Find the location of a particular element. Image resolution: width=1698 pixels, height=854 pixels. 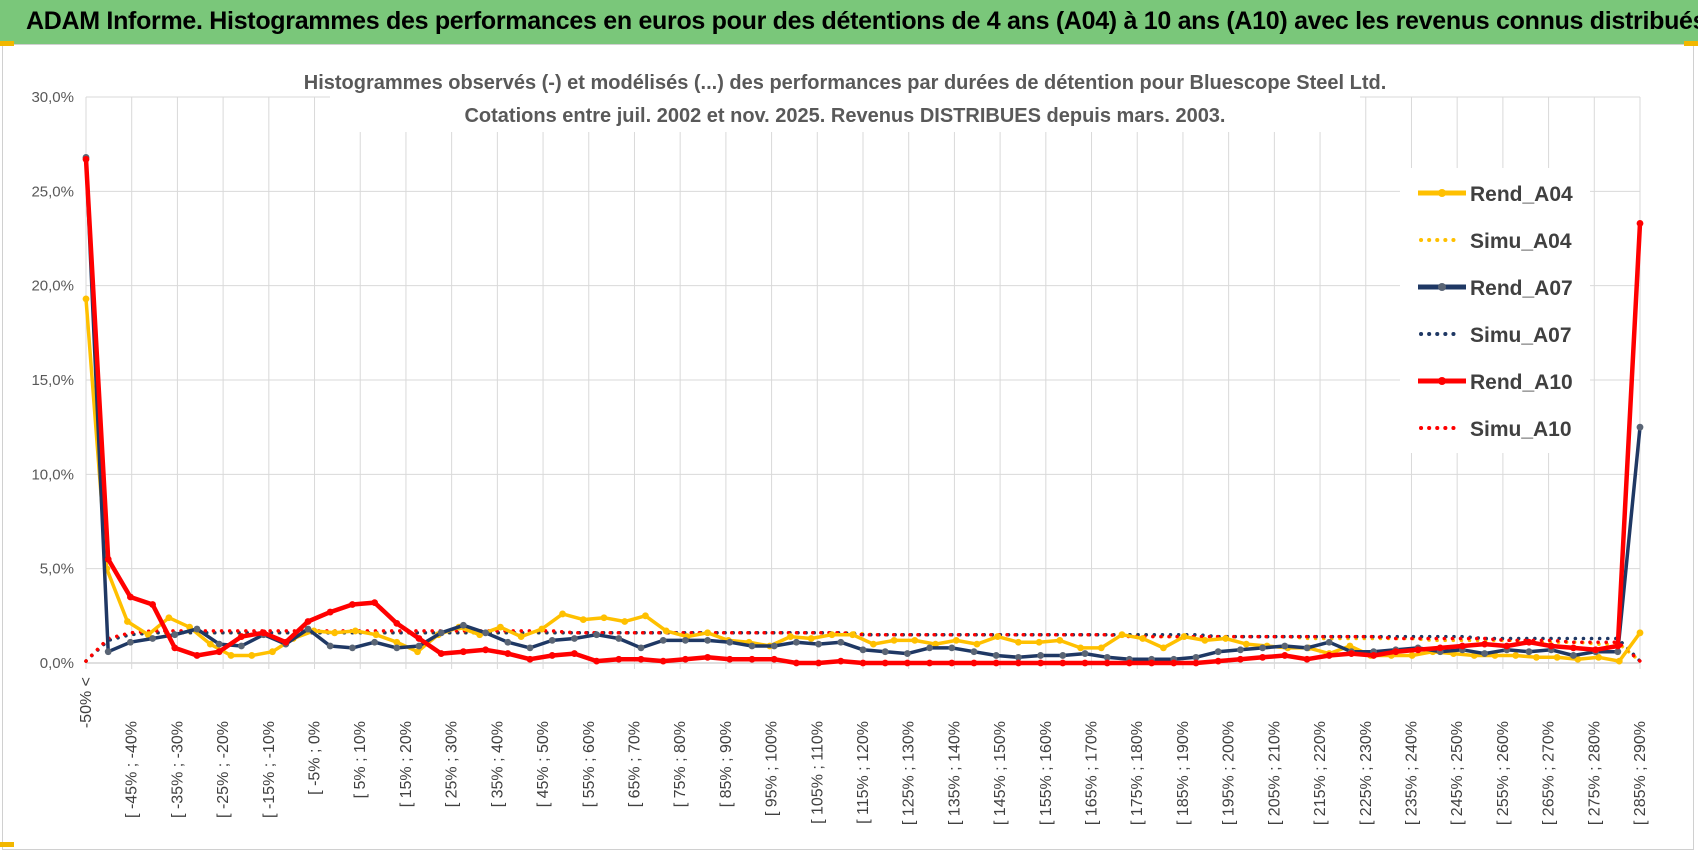

x-tick-label: [ 105% ; 110% is located at coordinates (817, 772).